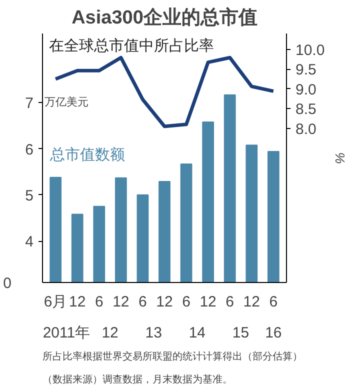 The image size is (350, 390). Describe the element at coordinates (273, 333) in the screenshot. I see `text: 16` at that location.